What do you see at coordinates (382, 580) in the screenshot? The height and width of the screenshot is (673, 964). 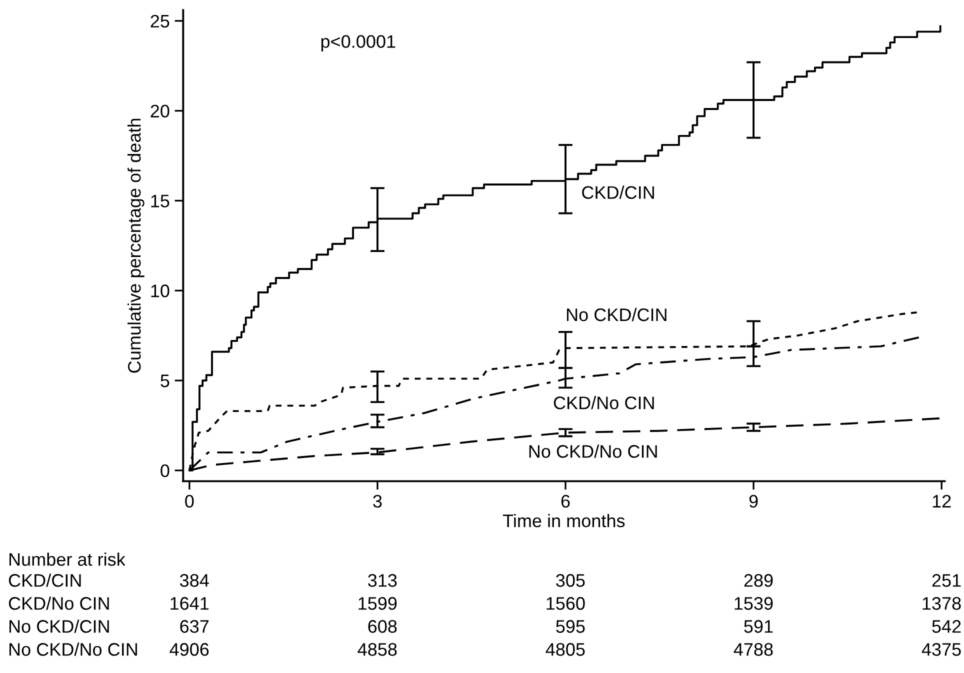 I see `text: 313` at bounding box center [382, 580].